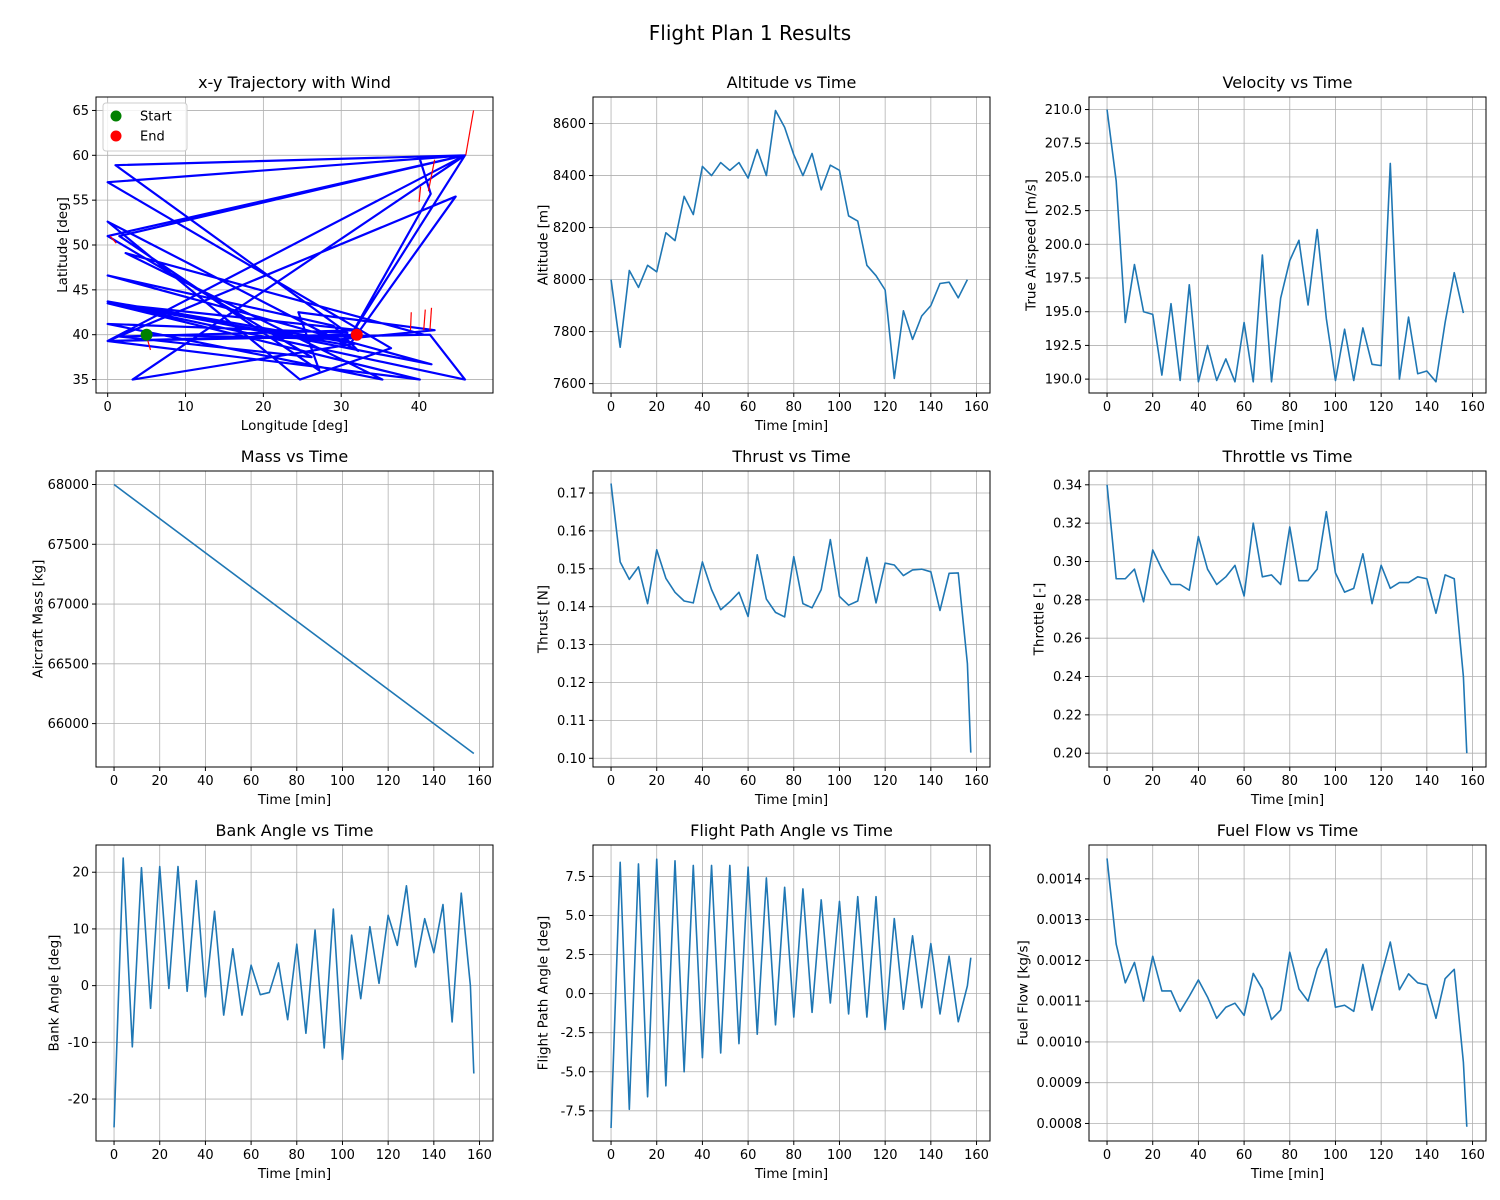 The height and width of the screenshot is (1200, 1500). What do you see at coordinates (571, 759) in the screenshot?
I see `y-tick-label: 0.10` at bounding box center [571, 759].